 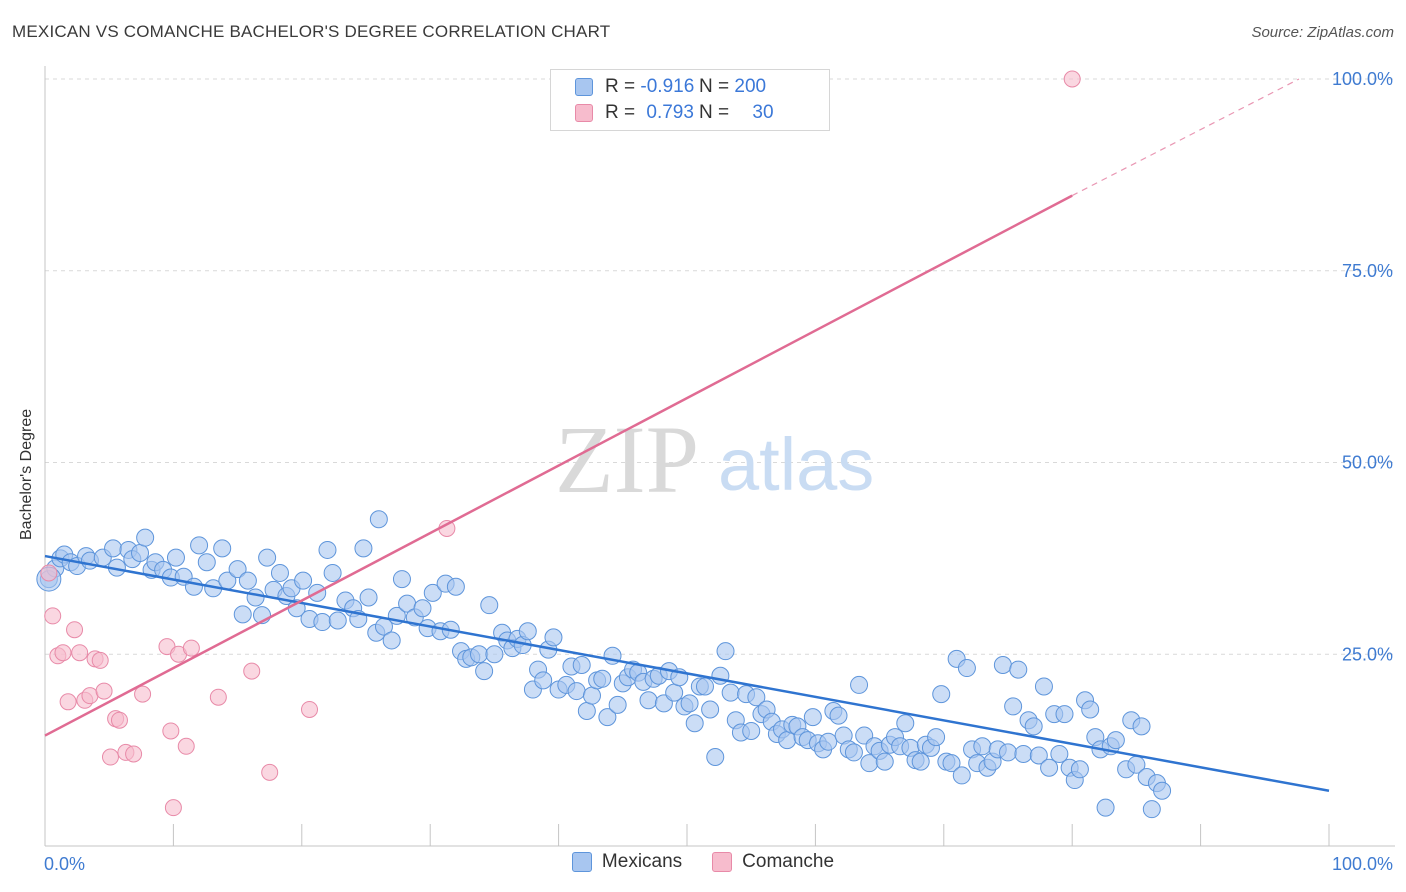 What do you see at coordinates (26, 474) in the screenshot?
I see `y-axis-label: Bachelor's Degree` at bounding box center [26, 474].